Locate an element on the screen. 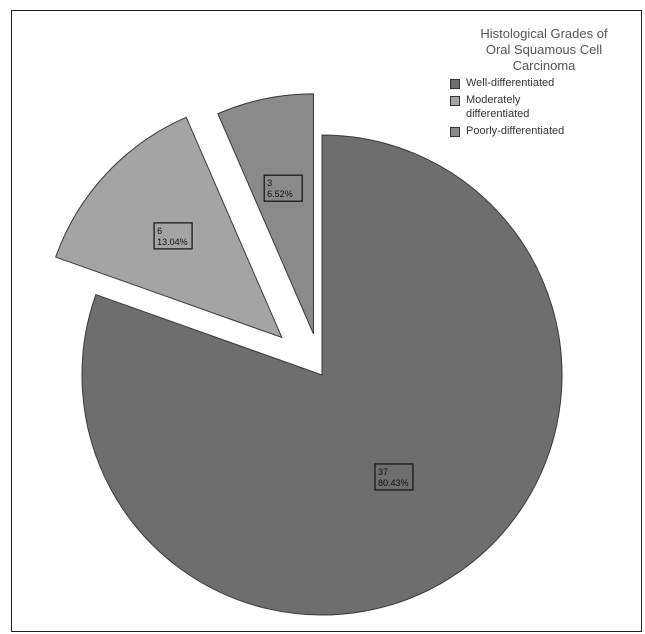 This screenshot has width=645, height=634. legend-label-poorly: Poorly-differentiated is located at coordinates (515, 131).